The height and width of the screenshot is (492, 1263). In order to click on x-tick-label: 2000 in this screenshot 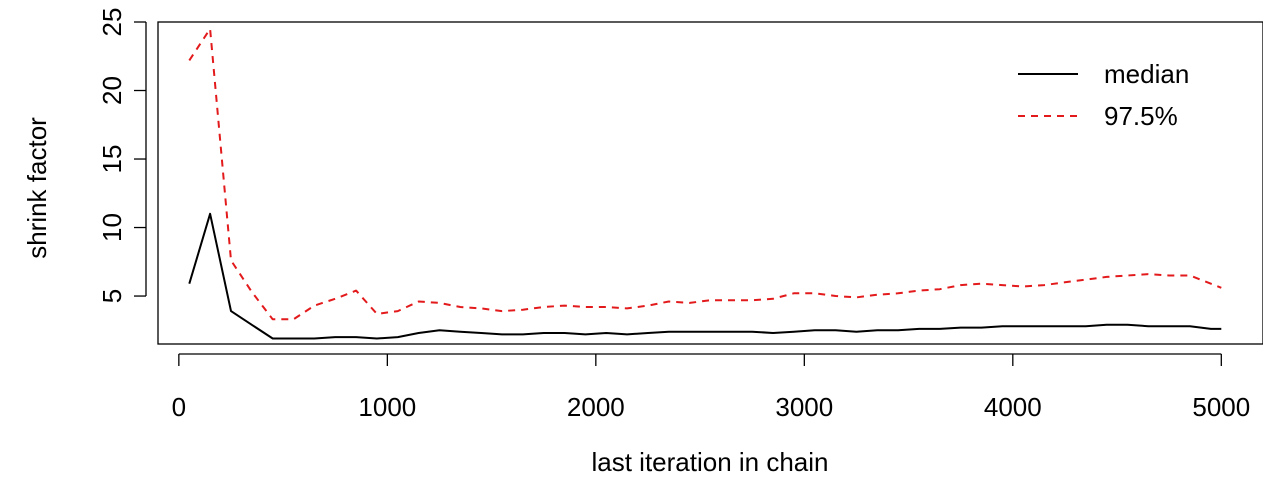, I will do `click(596, 407)`.